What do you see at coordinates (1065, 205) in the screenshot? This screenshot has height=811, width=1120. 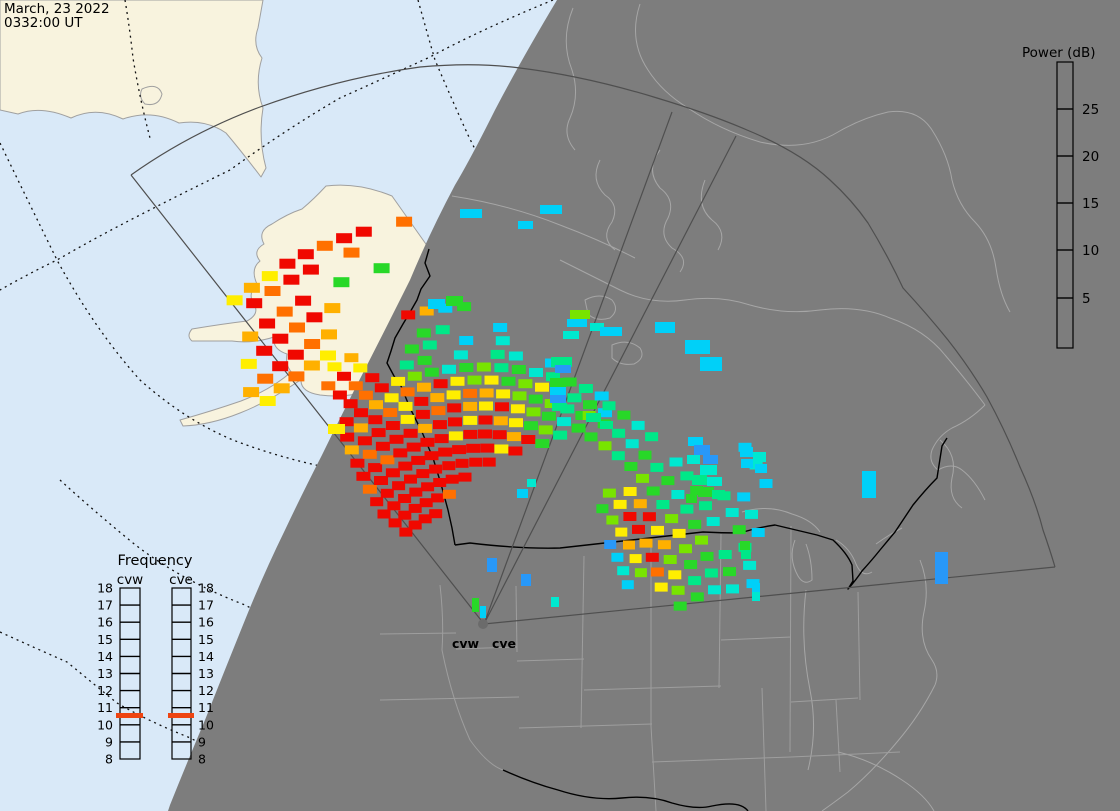 I see `colorbar-gradient` at bounding box center [1065, 205].